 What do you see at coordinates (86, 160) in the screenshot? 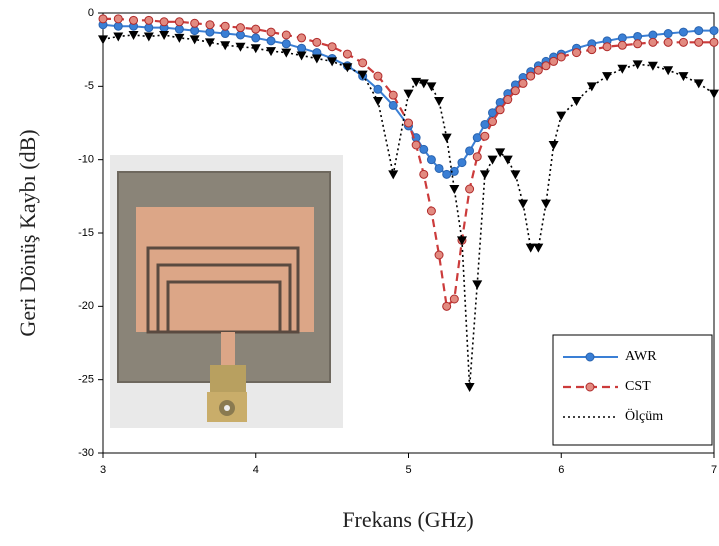
I see `y-tick-label: -10` at bounding box center [86, 160].